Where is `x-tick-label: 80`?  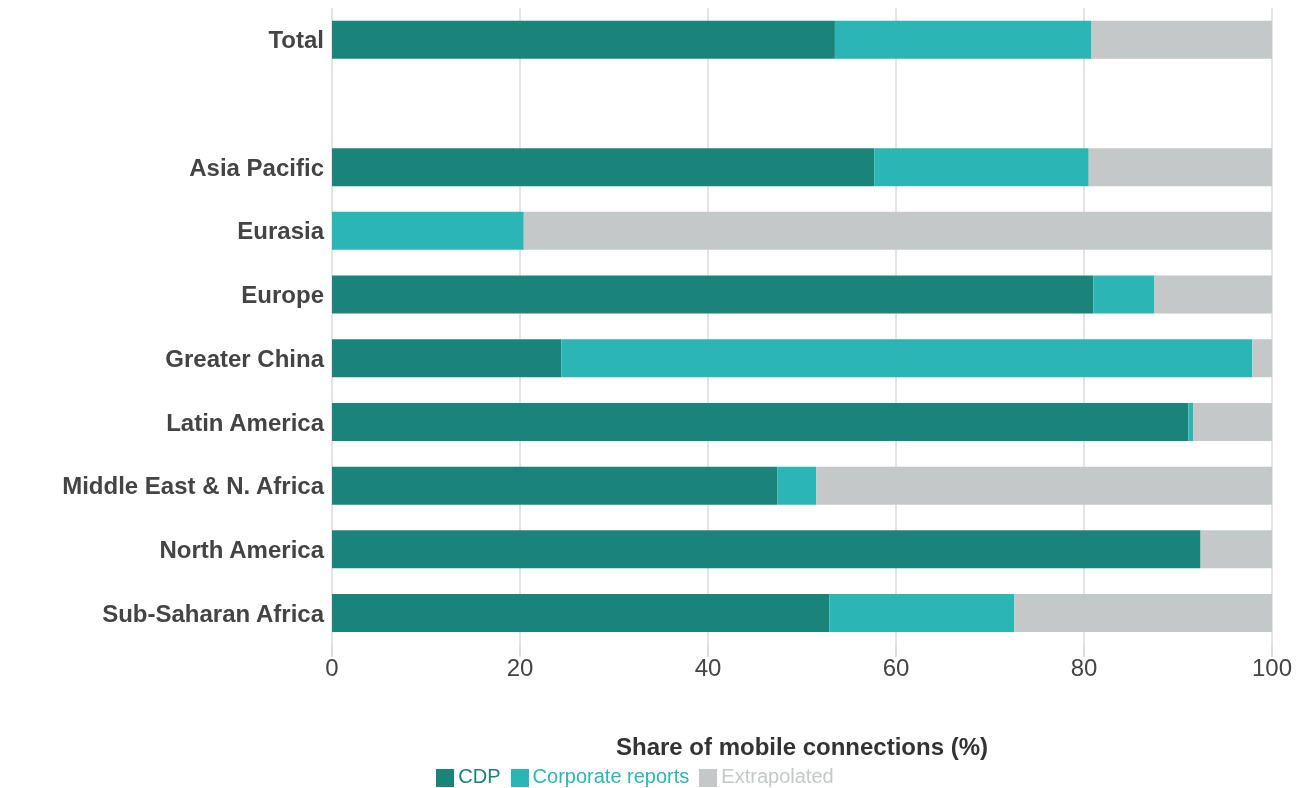 x-tick-label: 80 is located at coordinates (1084, 668).